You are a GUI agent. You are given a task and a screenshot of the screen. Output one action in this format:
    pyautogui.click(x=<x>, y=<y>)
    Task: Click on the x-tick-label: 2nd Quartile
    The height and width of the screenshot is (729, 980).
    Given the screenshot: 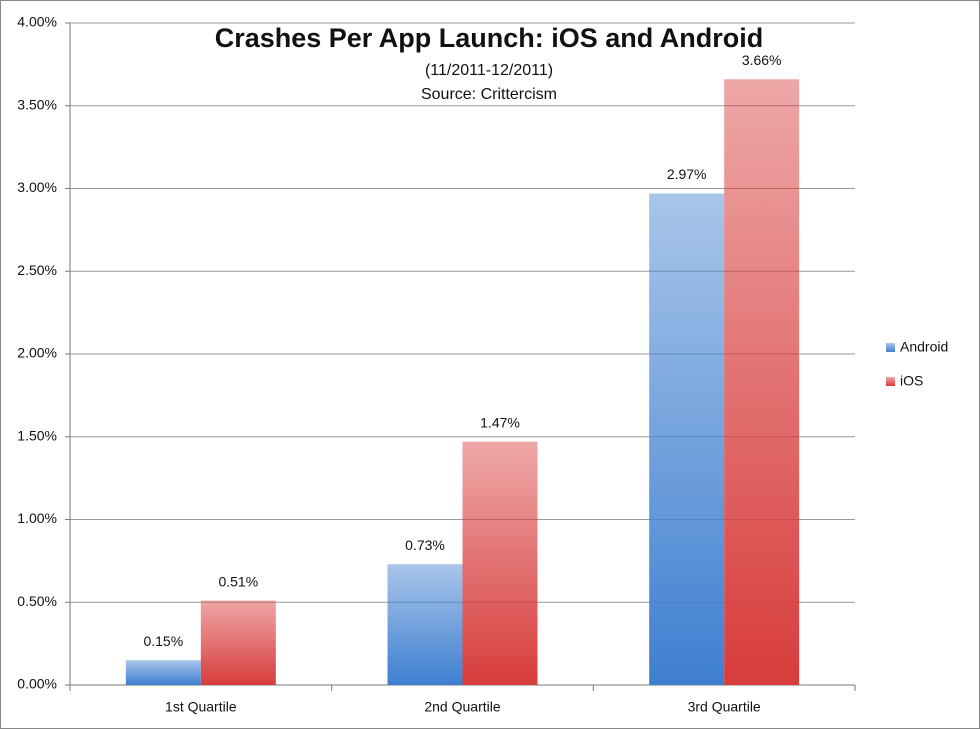 What is the action you would take?
    pyautogui.click(x=462, y=707)
    